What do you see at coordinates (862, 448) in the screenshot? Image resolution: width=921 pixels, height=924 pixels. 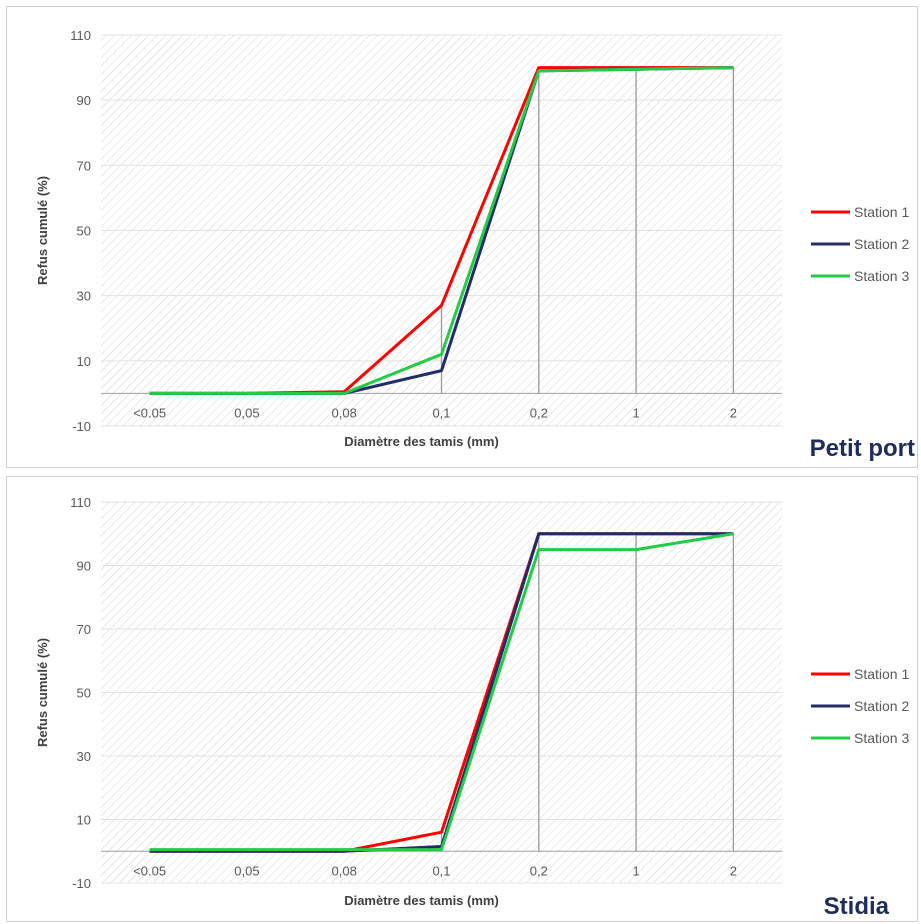 I see `location-label-petit-port: Petit port` at bounding box center [862, 448].